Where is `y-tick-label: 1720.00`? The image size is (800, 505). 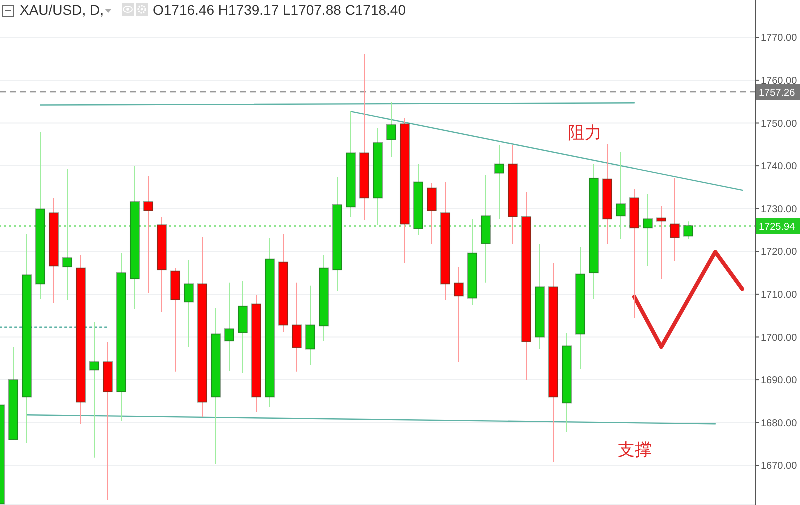 y-tick-label: 1720.00 is located at coordinates (779, 252).